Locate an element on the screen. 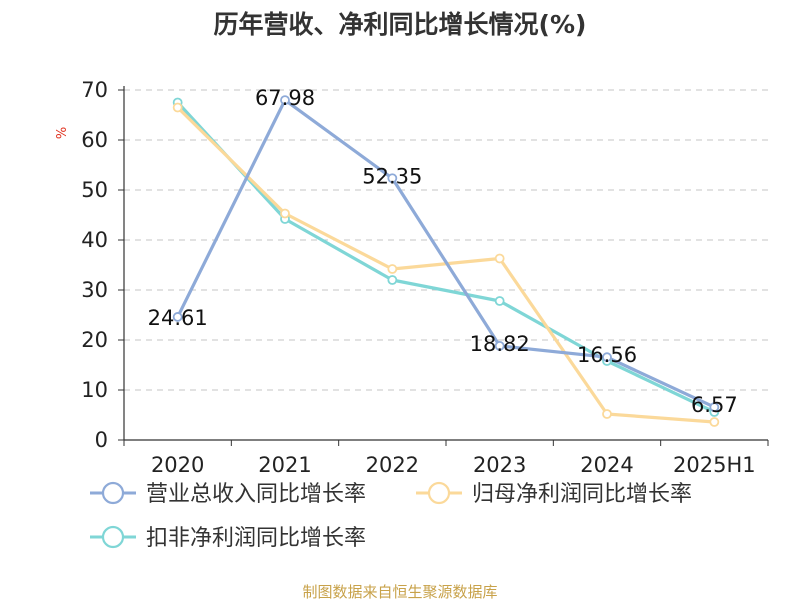 This screenshot has width=800, height=600. y-tick-label: 40 is located at coordinates (94, 240).